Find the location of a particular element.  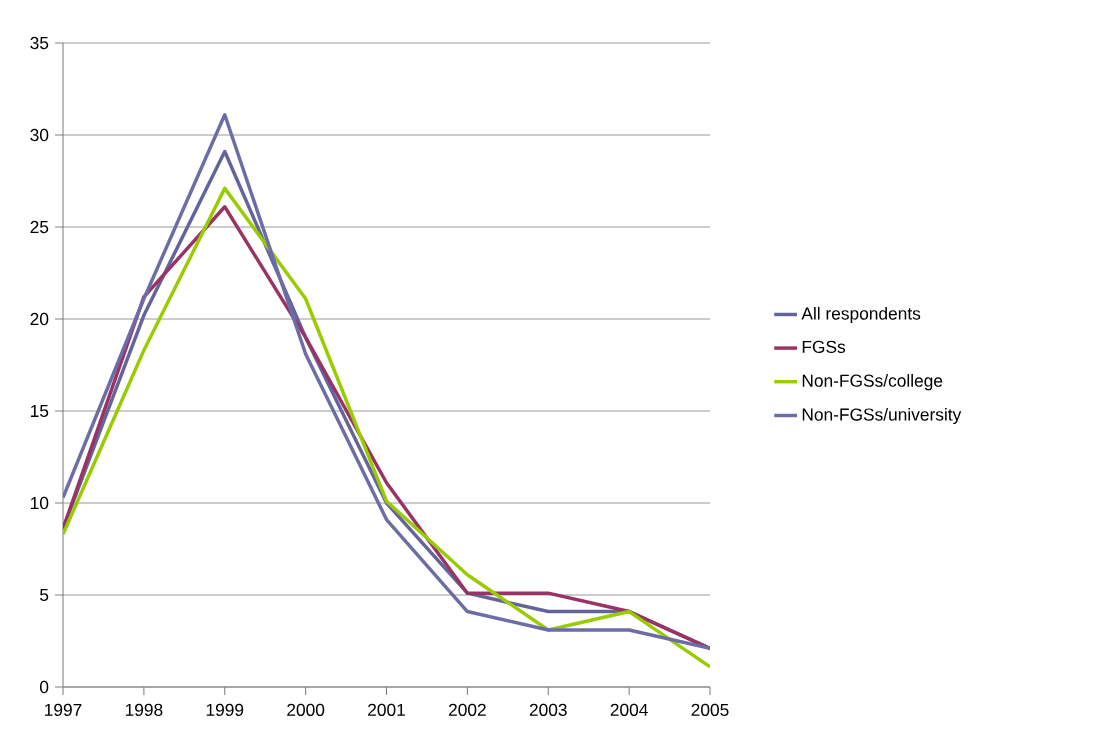

x-tick-label: 2003 is located at coordinates (548, 709).